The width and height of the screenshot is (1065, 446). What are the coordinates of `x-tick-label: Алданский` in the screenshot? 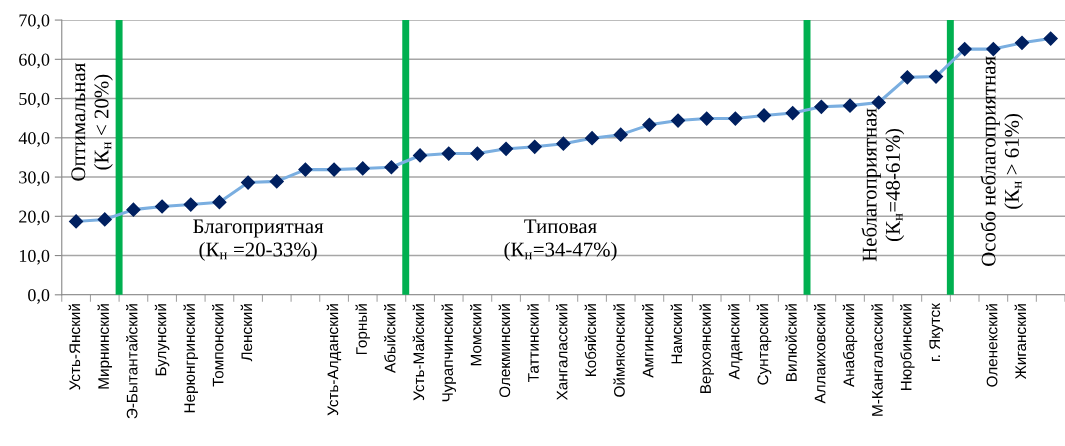 It's located at (735, 342).